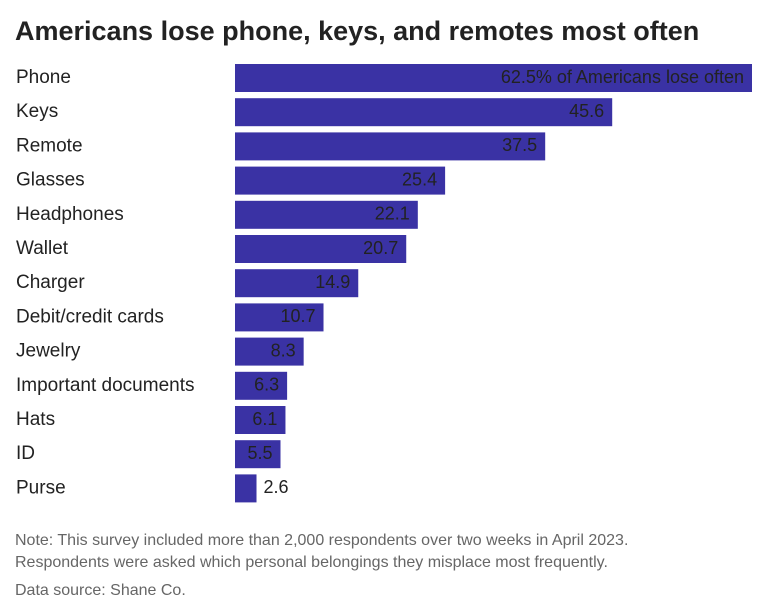 This screenshot has height=616, width=768. What do you see at coordinates (50, 180) in the screenshot?
I see `category-label: Glasses` at bounding box center [50, 180].